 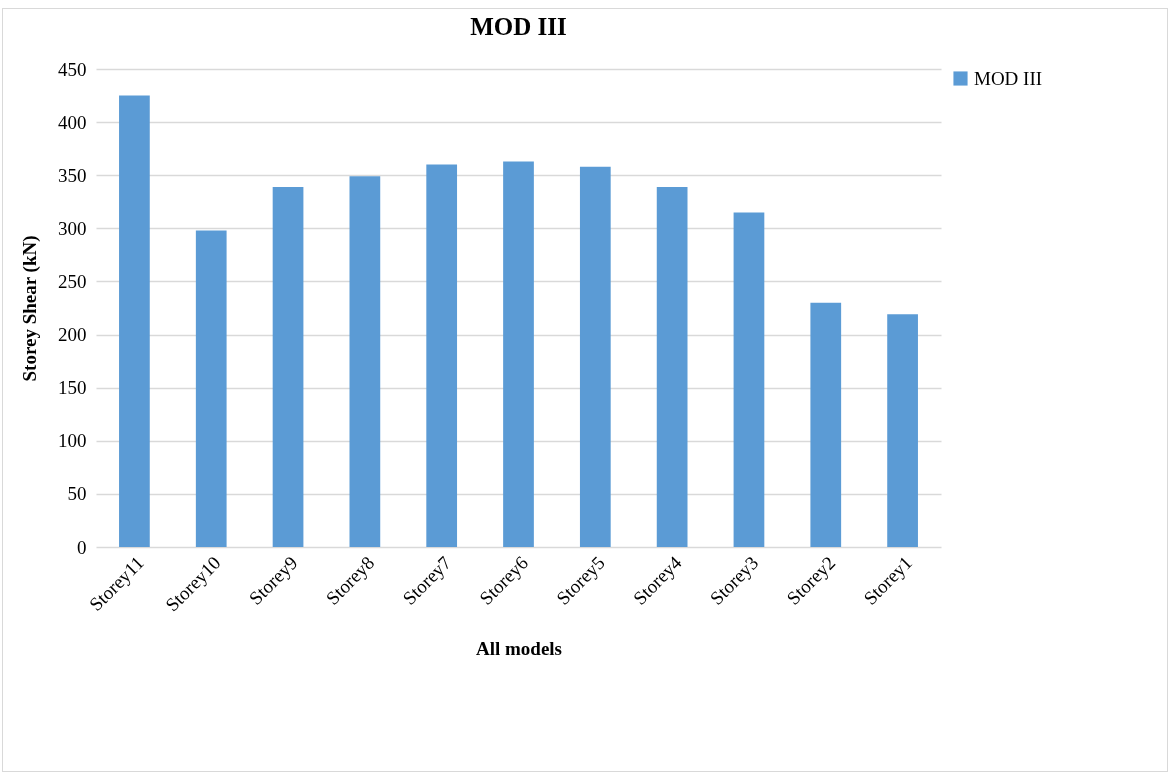 What do you see at coordinates (72, 335) in the screenshot?
I see `y-tick-label: 200` at bounding box center [72, 335].